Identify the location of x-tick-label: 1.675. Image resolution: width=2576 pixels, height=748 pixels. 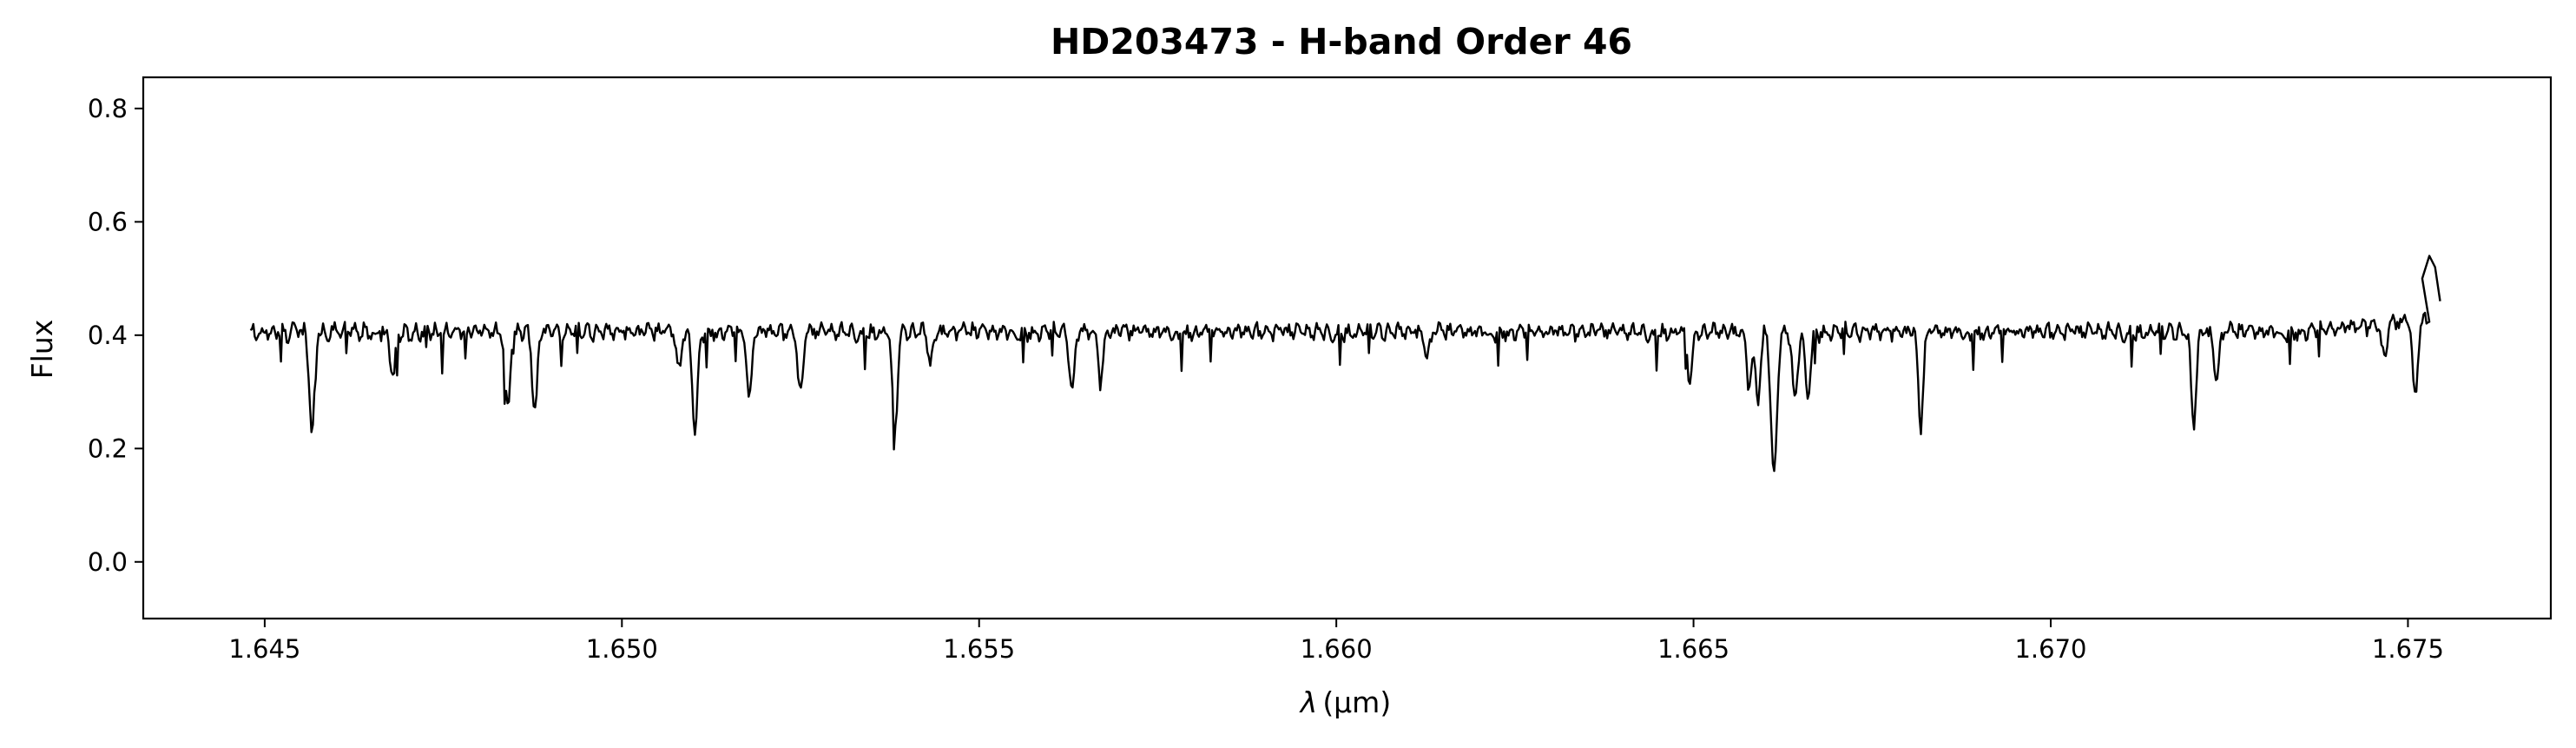
(2408, 649).